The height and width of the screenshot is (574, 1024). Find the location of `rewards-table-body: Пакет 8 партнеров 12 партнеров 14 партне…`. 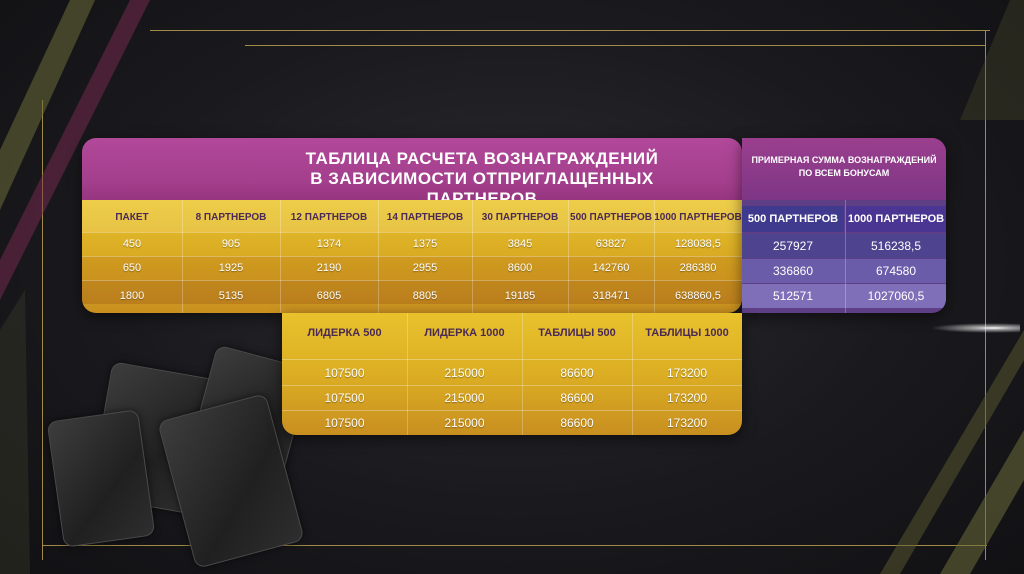

rewards-table-body: Пакет 8 партнеров 12 партнеров 14 партне… is located at coordinates (412, 256).